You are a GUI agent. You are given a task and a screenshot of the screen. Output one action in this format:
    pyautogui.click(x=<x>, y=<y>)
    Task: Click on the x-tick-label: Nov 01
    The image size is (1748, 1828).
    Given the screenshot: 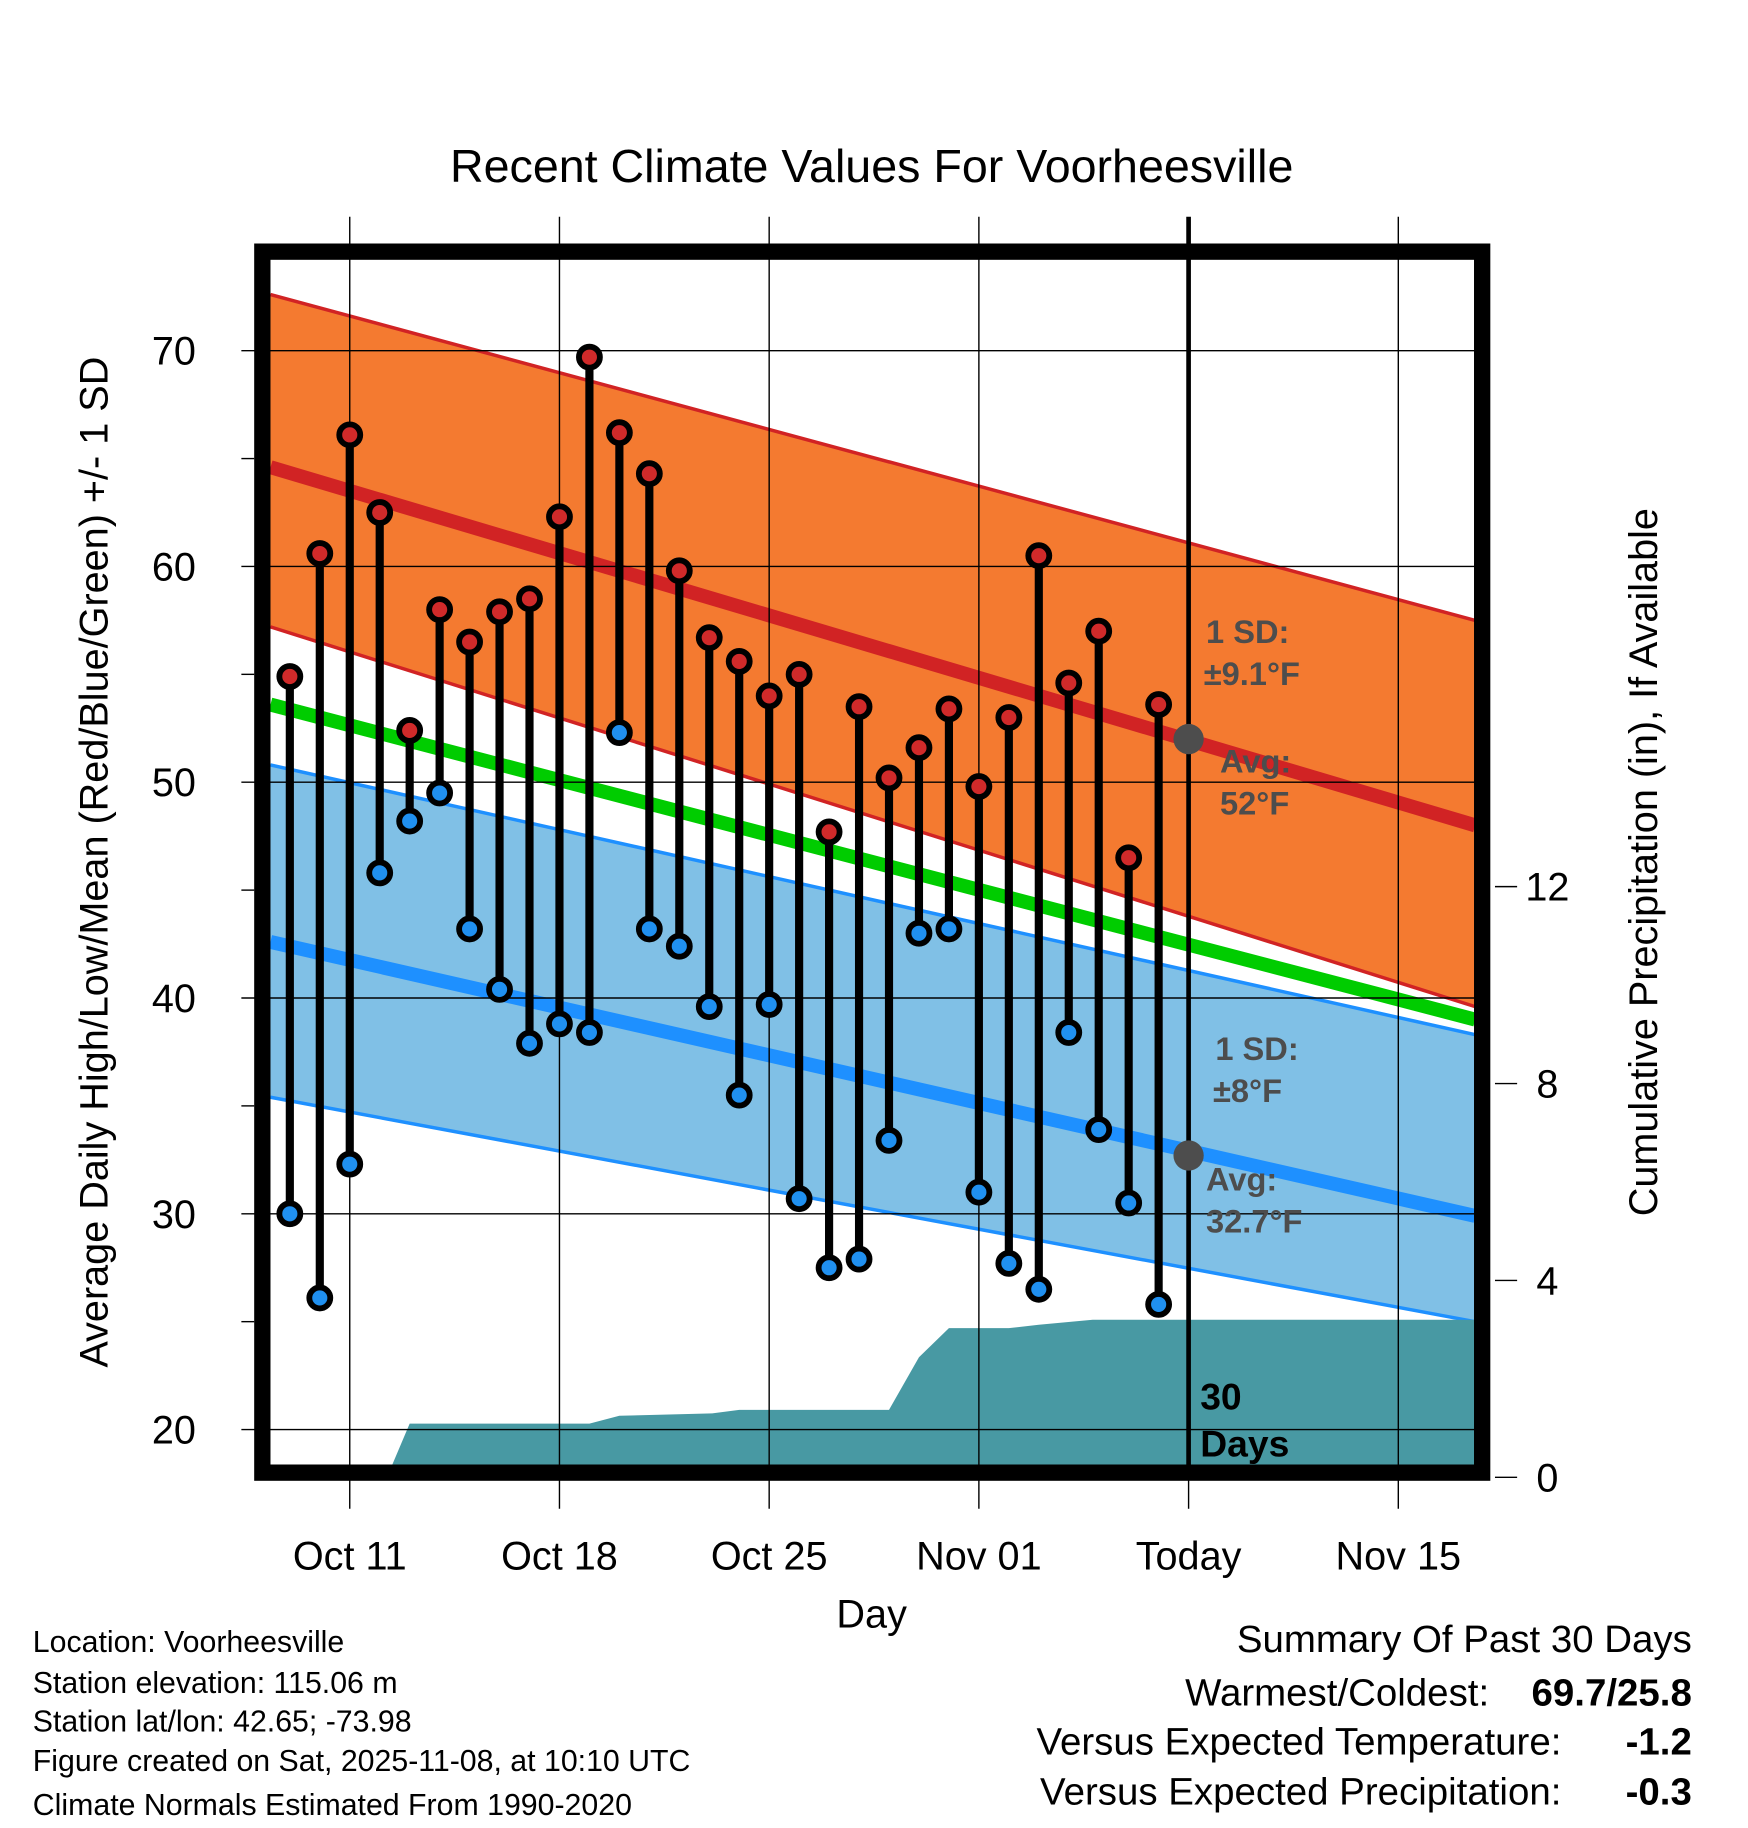 What is the action you would take?
    pyautogui.click(x=979, y=1556)
    